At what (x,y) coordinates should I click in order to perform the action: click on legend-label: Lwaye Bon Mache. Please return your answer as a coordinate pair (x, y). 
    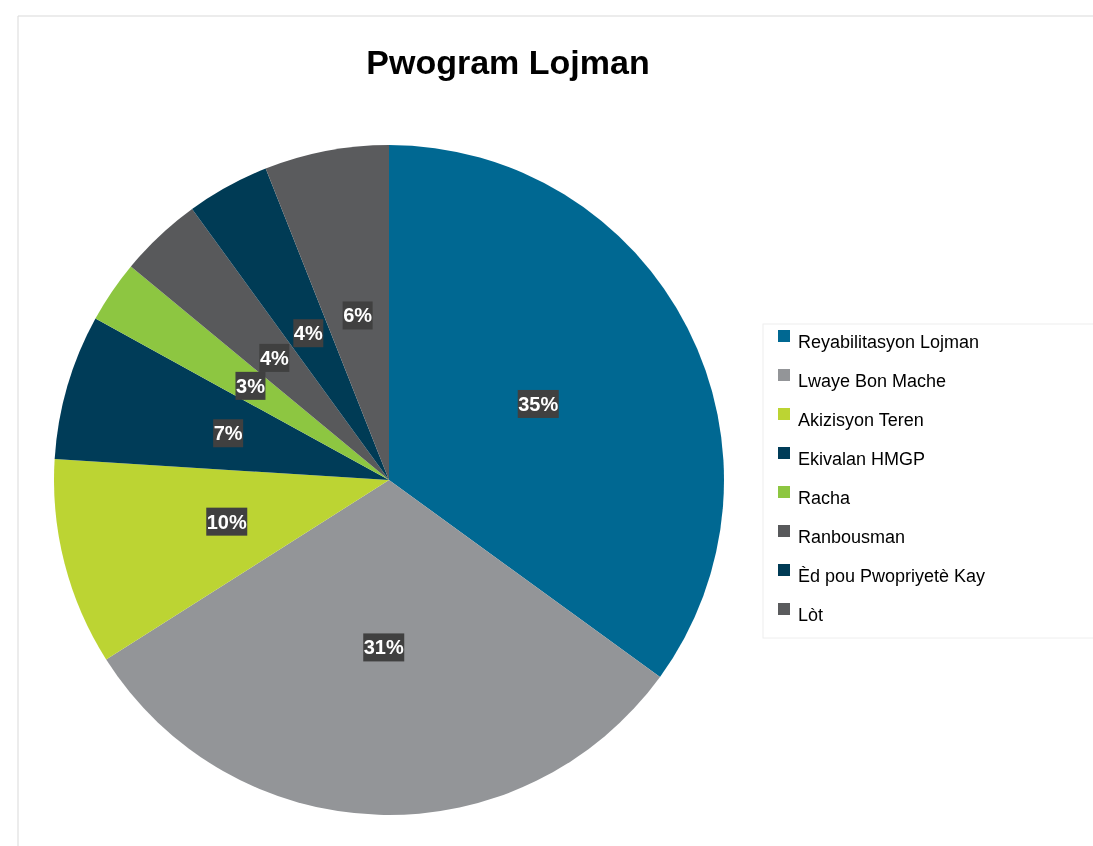
    Looking at the image, I should click on (872, 381).